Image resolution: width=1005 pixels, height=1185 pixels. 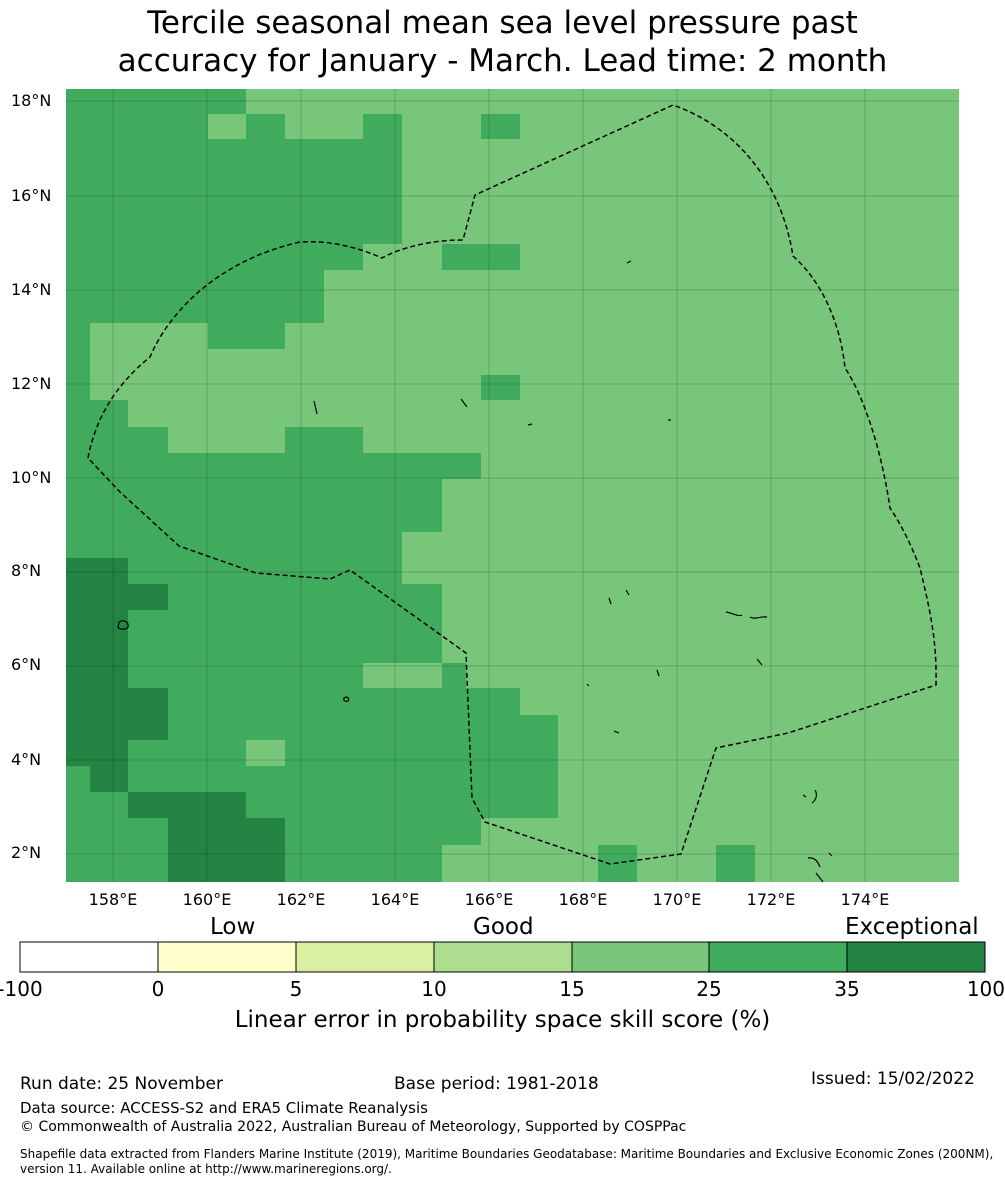 I want to click on colorbar, so click(x=502, y=957).